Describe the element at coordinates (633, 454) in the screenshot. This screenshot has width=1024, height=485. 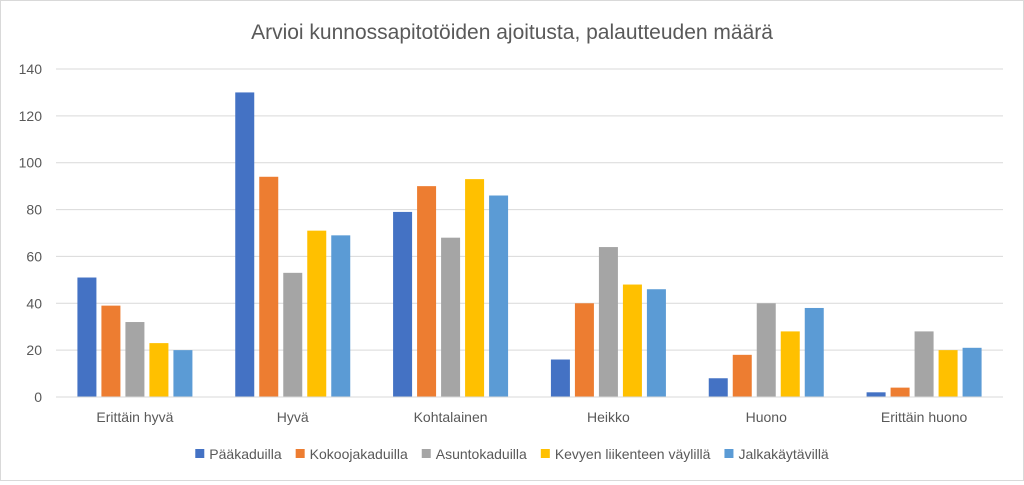
I see `legend-label: Kevyen liikenteen väylillä` at that location.